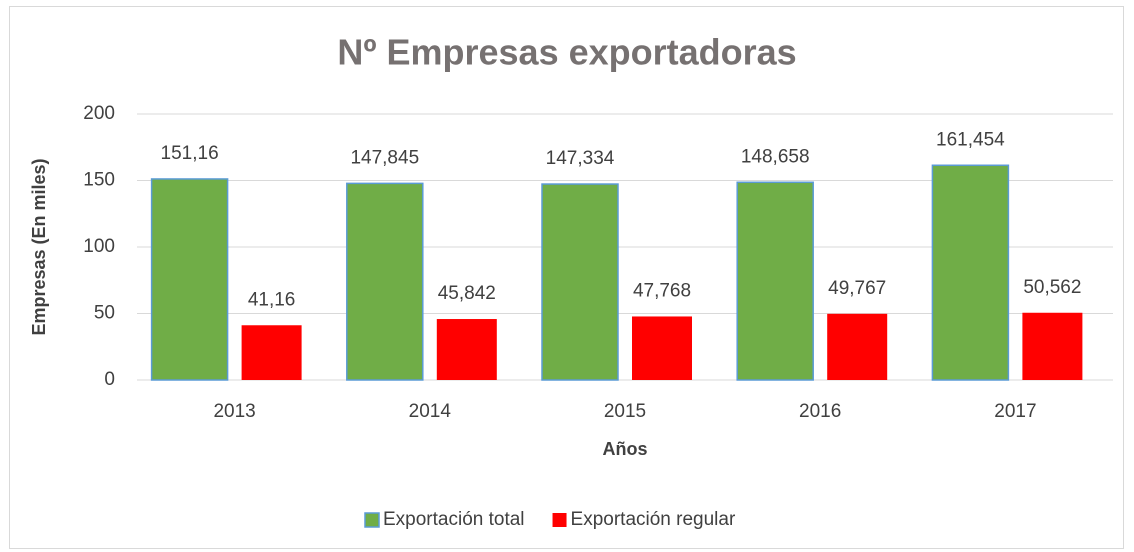  Describe the element at coordinates (272, 299) in the screenshot. I see `value-label: 41,16` at that location.